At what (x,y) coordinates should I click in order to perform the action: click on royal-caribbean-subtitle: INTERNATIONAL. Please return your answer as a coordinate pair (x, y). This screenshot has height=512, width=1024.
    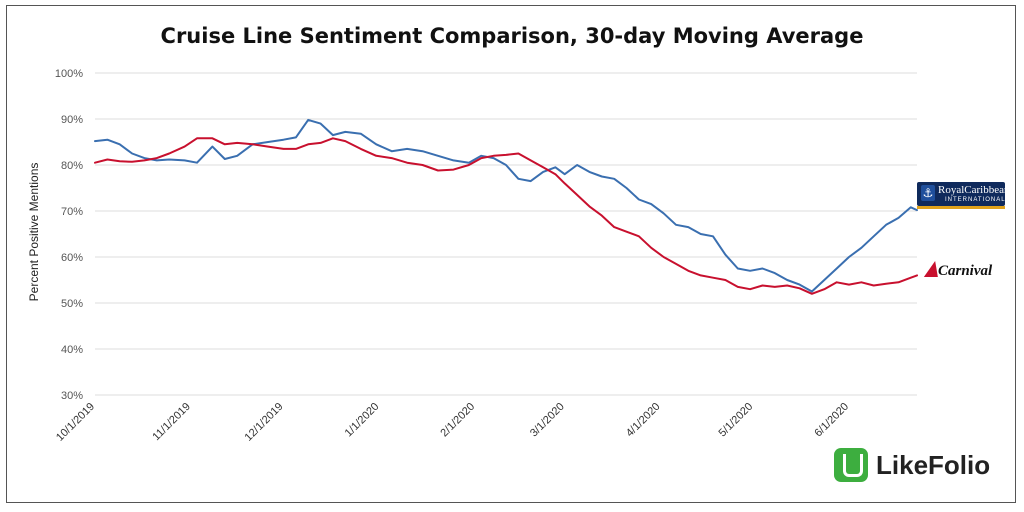
    Looking at the image, I should click on (975, 200).